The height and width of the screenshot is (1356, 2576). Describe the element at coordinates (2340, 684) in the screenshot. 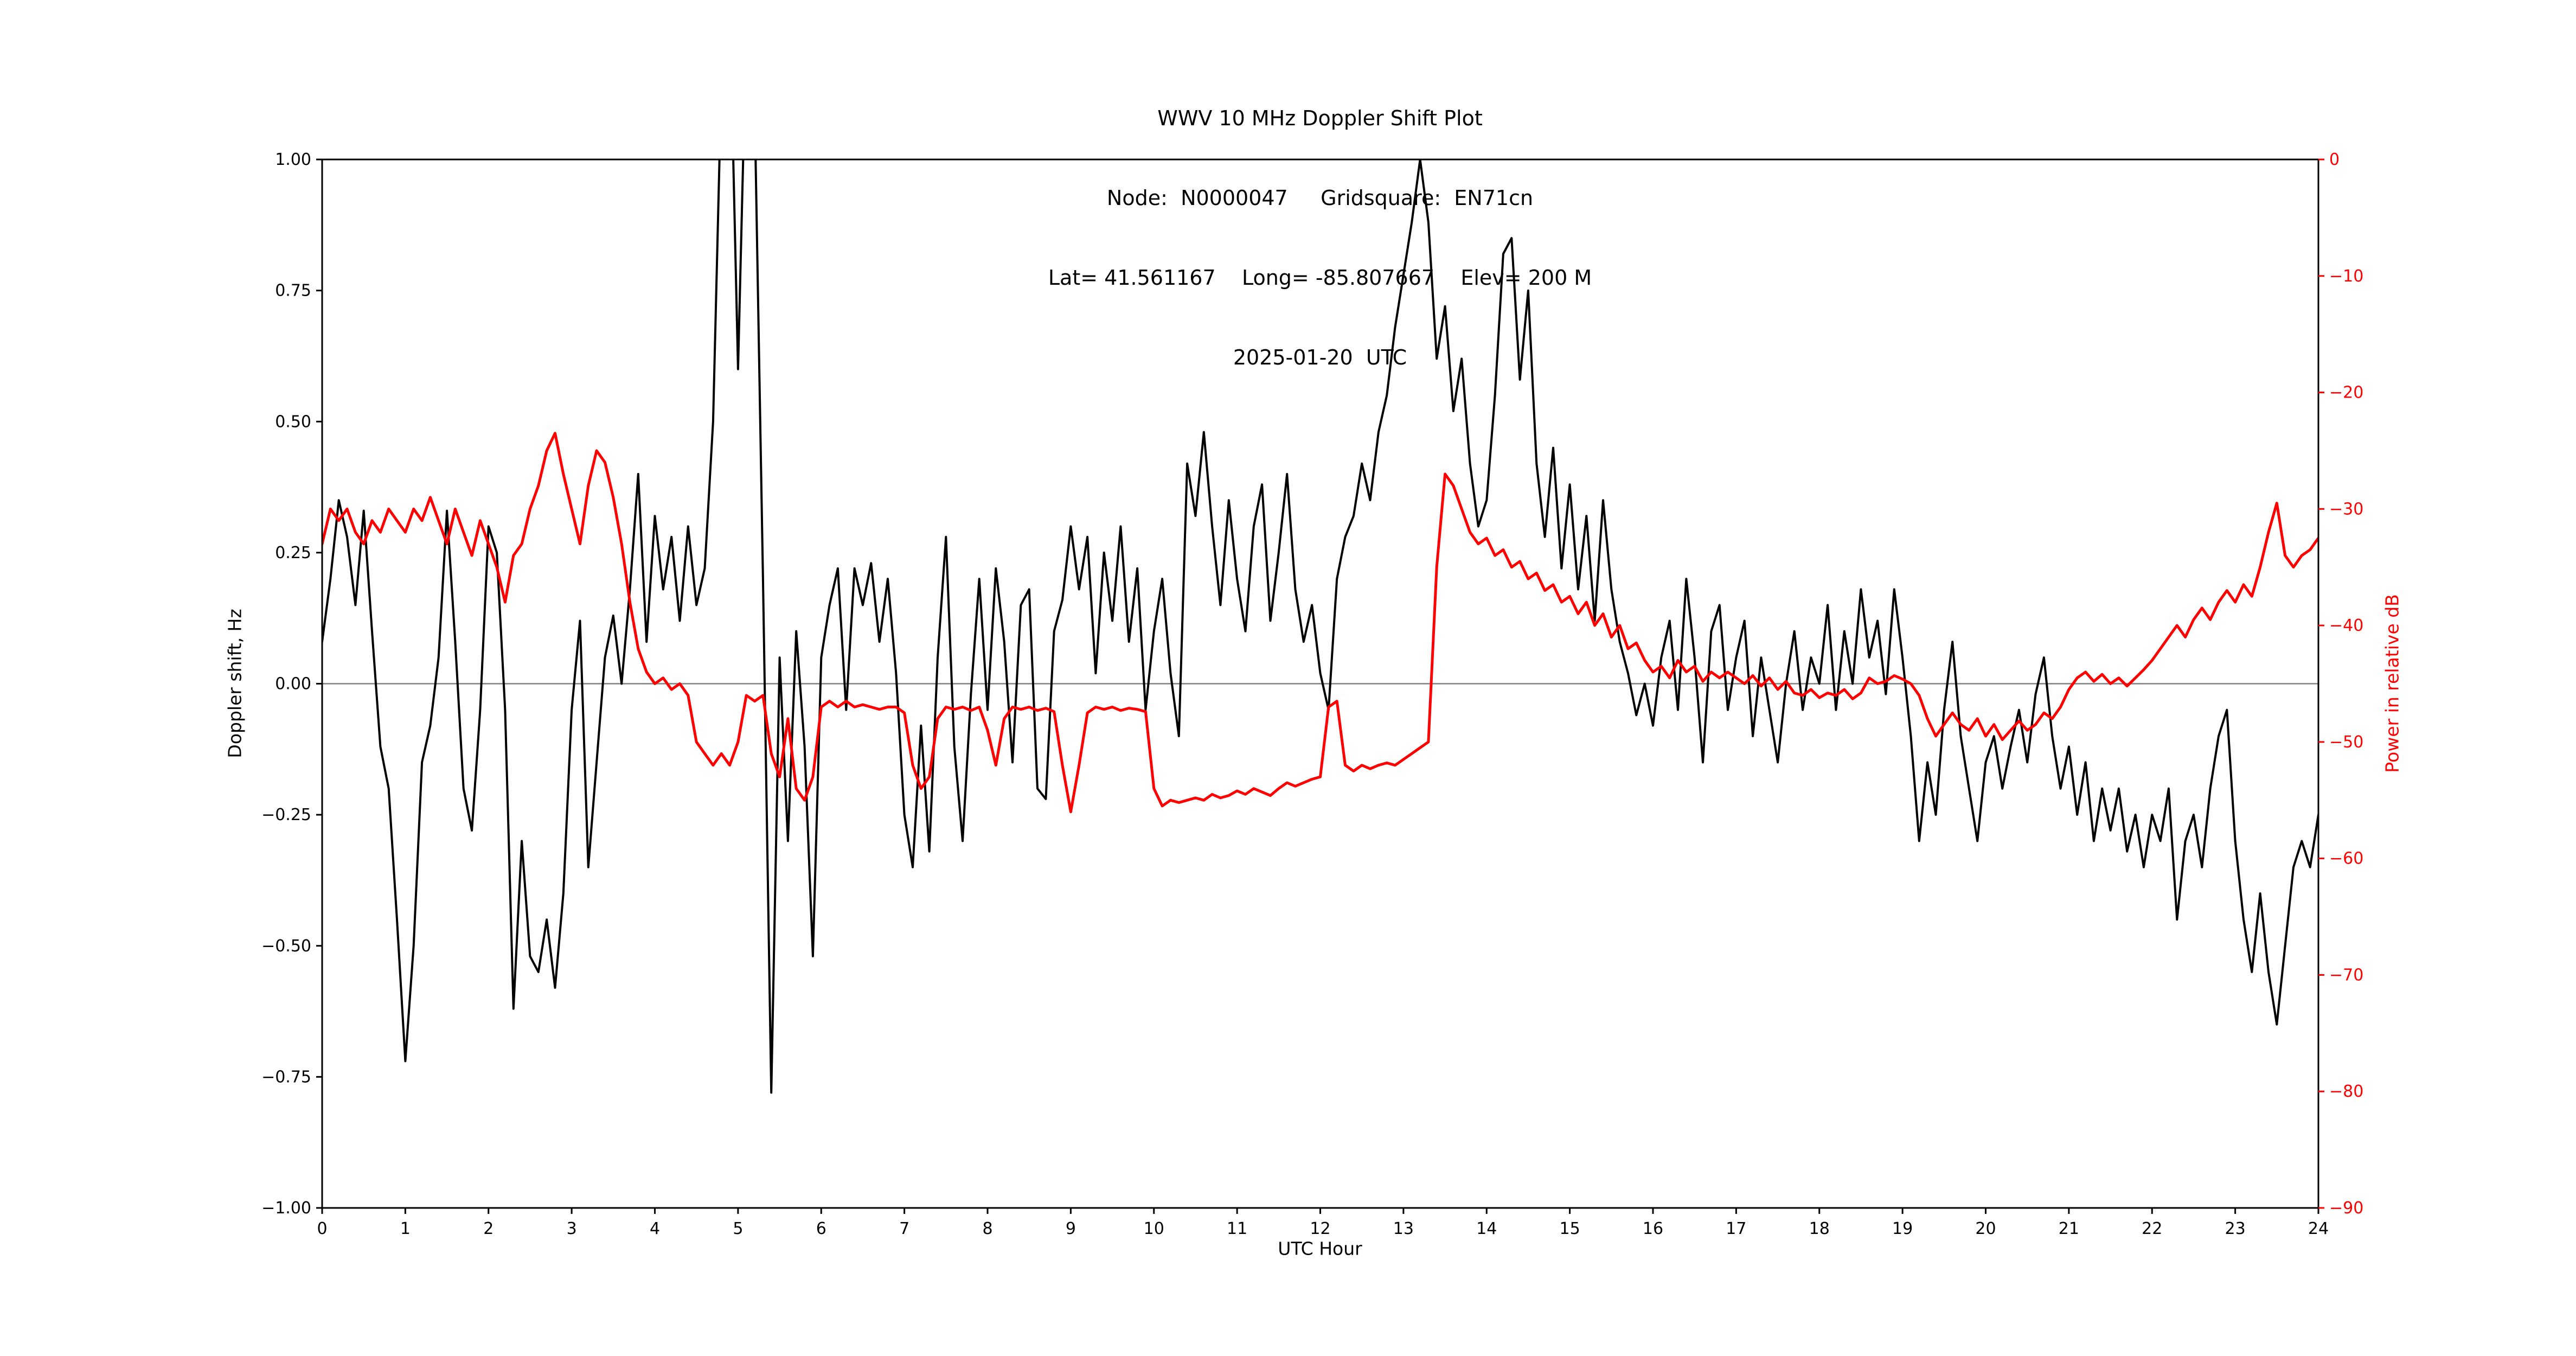

I see `right-axis-ticks: 0 −10 −20 −30 −40 −50 −60 −70 −80 −90` at that location.